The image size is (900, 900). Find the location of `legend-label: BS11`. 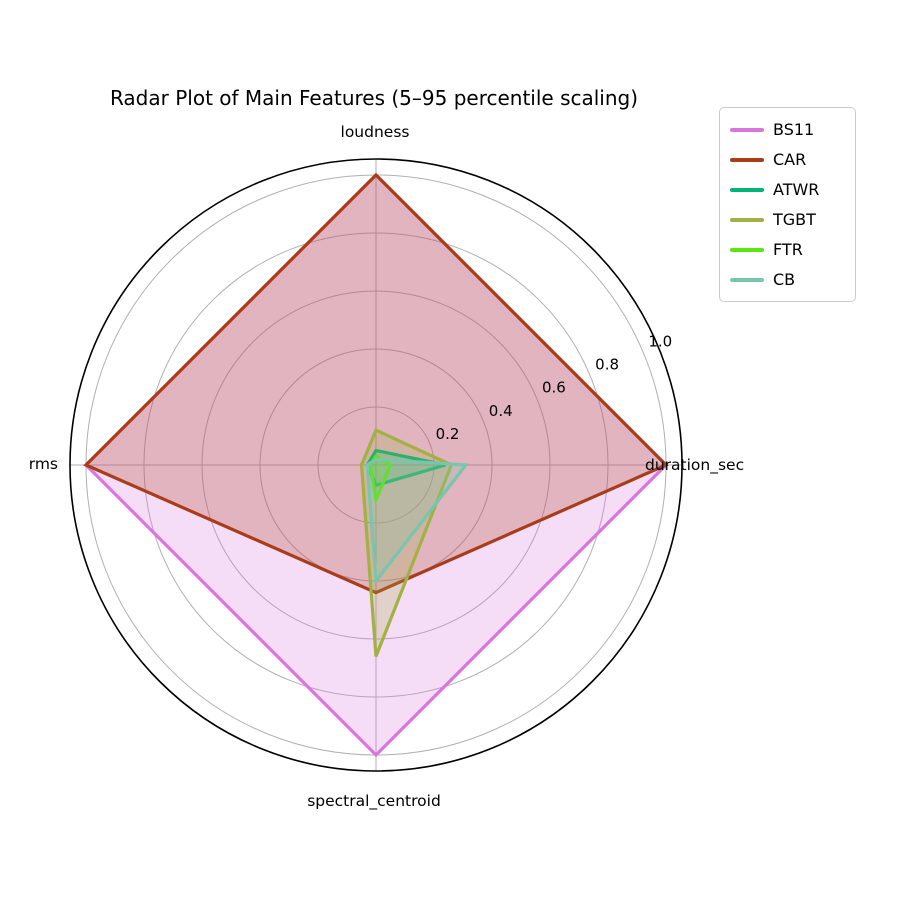

legend-label: BS11 is located at coordinates (794, 129).